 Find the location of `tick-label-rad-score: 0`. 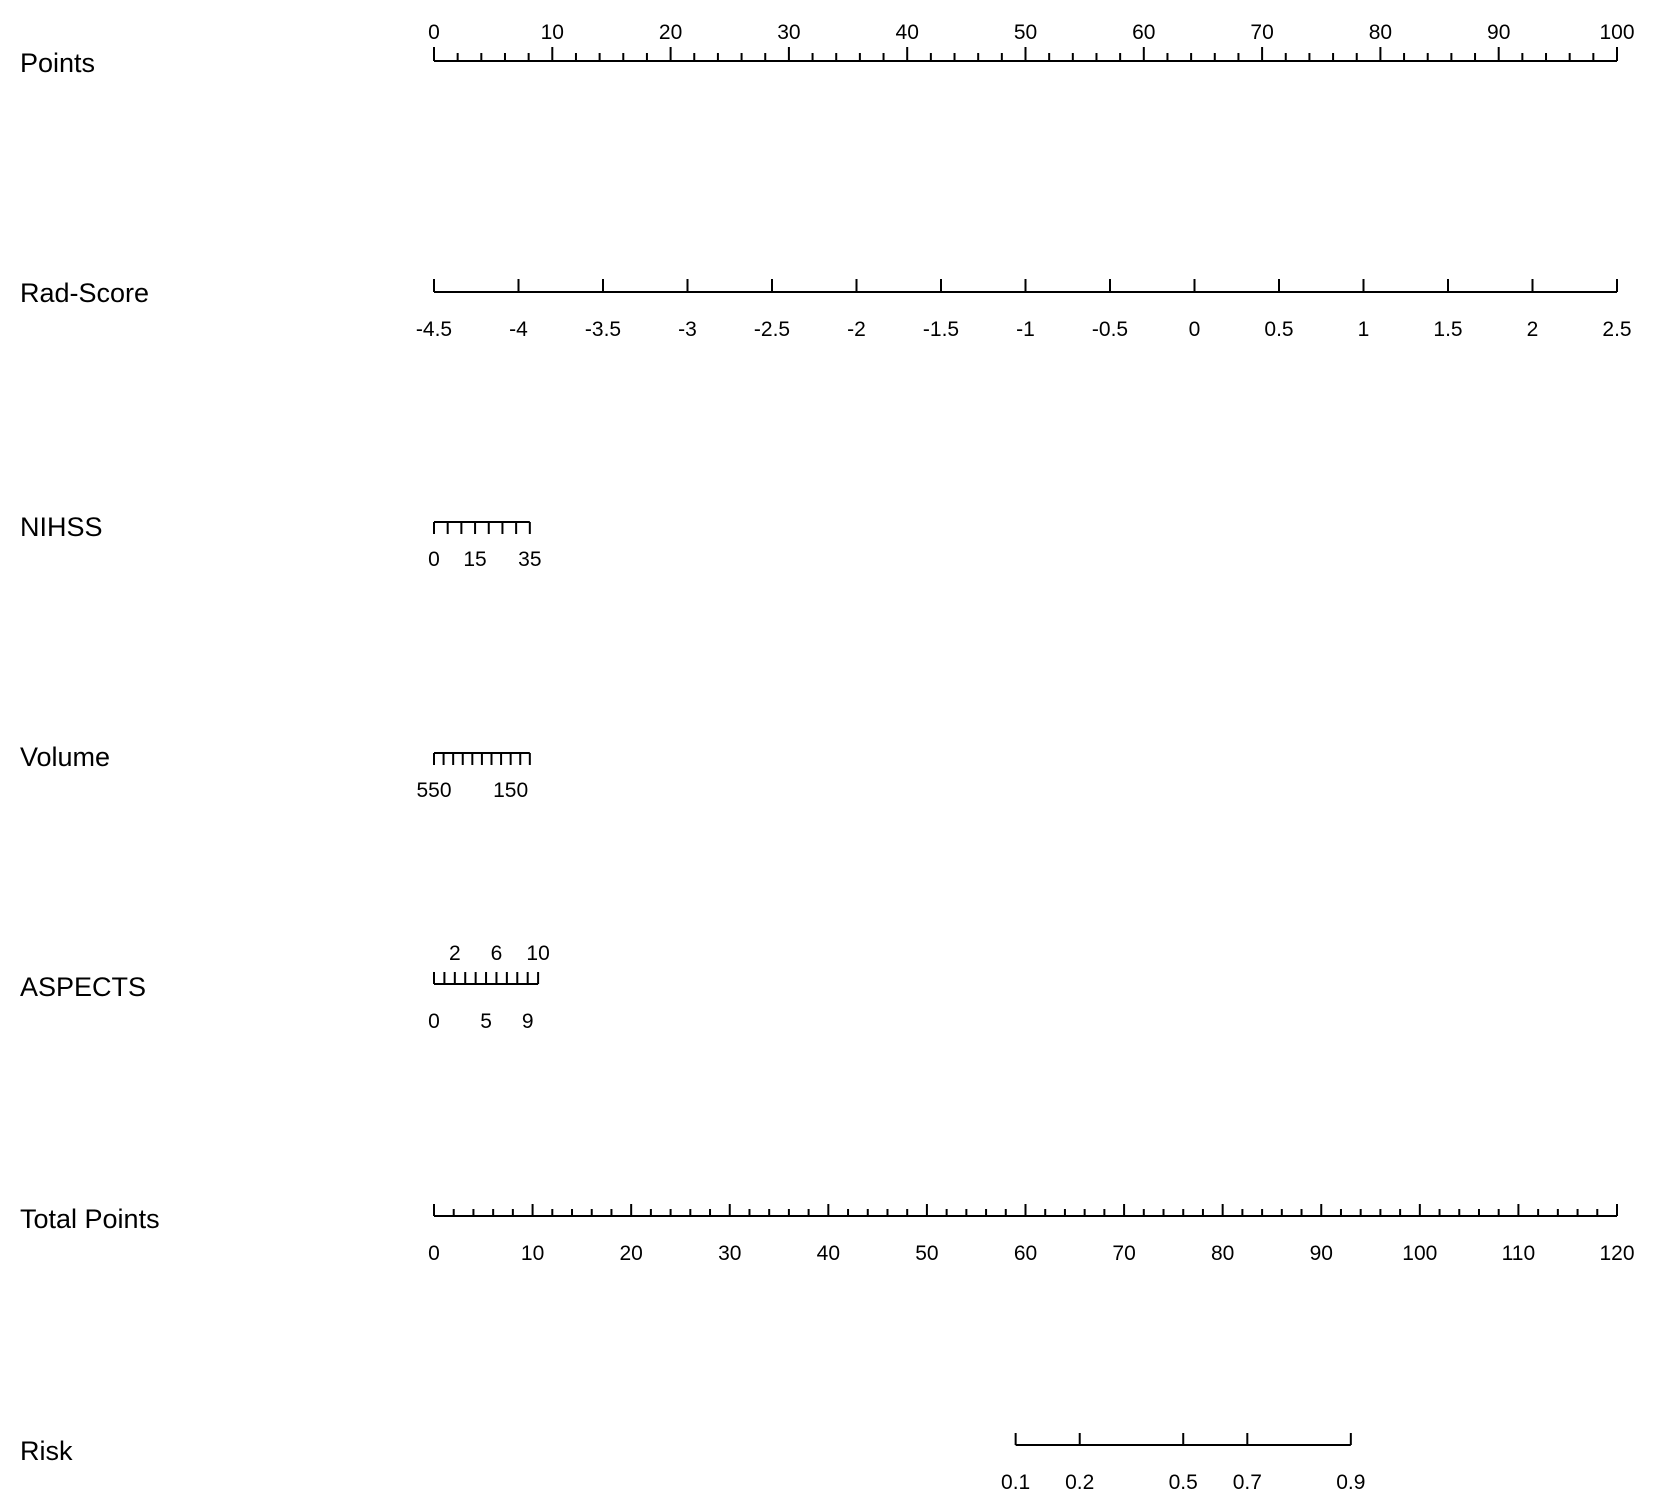

tick-label-rad-score: 0 is located at coordinates (1195, 329).